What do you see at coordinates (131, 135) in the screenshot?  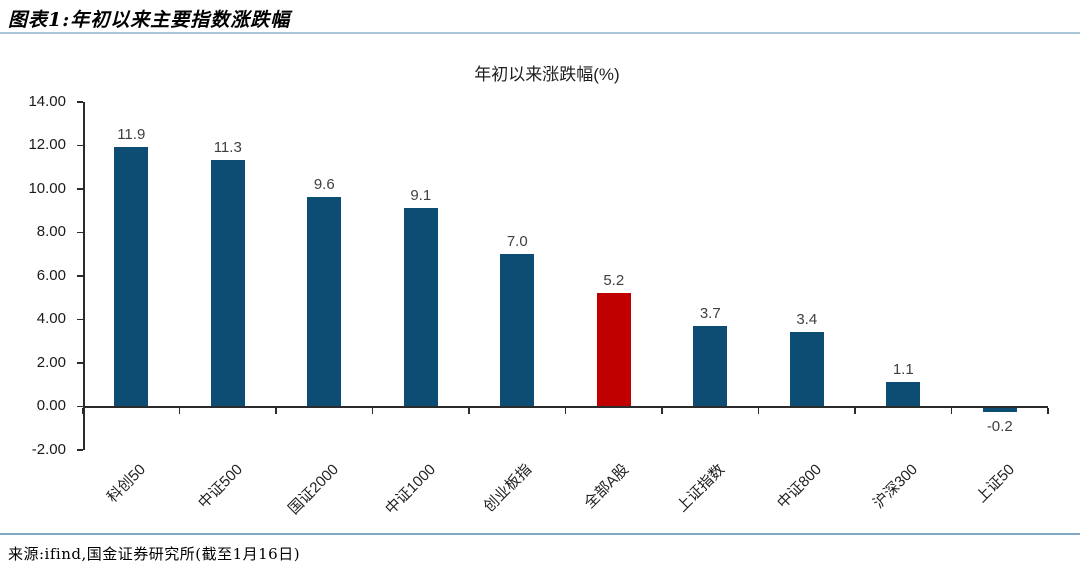 I see `bar-value-label: 11.9` at bounding box center [131, 135].